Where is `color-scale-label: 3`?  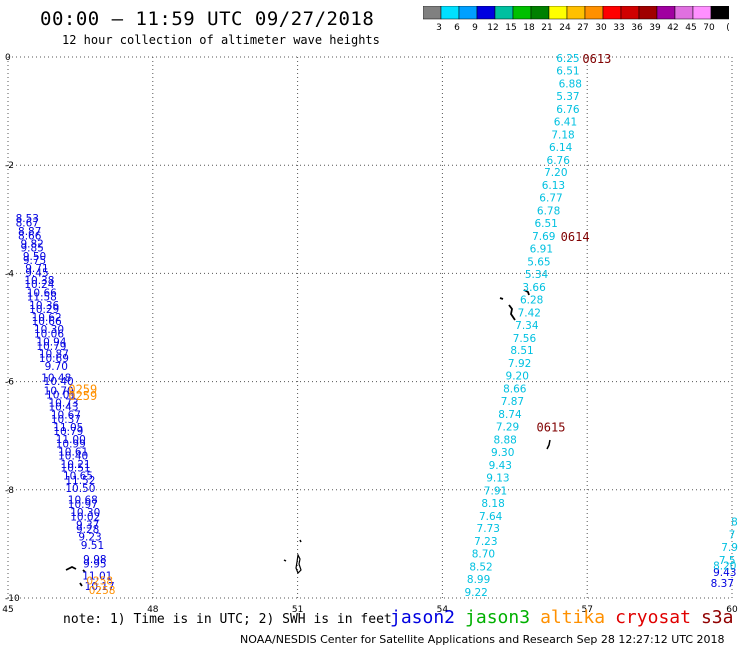
color-scale-label: 3 is located at coordinates (439, 27).